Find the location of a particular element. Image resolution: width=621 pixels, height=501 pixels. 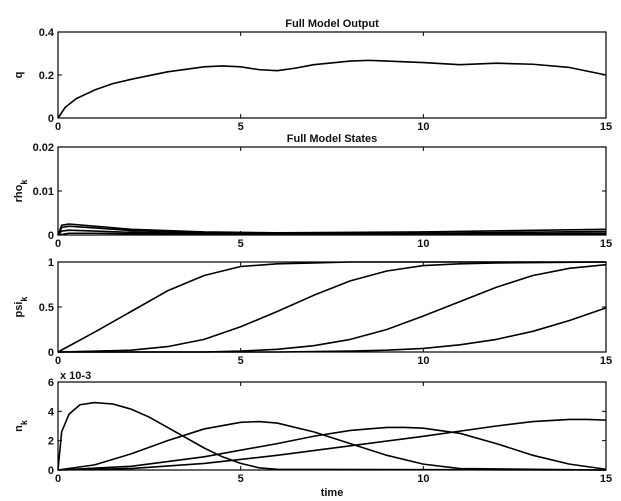

x-axis-label: time is located at coordinates (332, 493).